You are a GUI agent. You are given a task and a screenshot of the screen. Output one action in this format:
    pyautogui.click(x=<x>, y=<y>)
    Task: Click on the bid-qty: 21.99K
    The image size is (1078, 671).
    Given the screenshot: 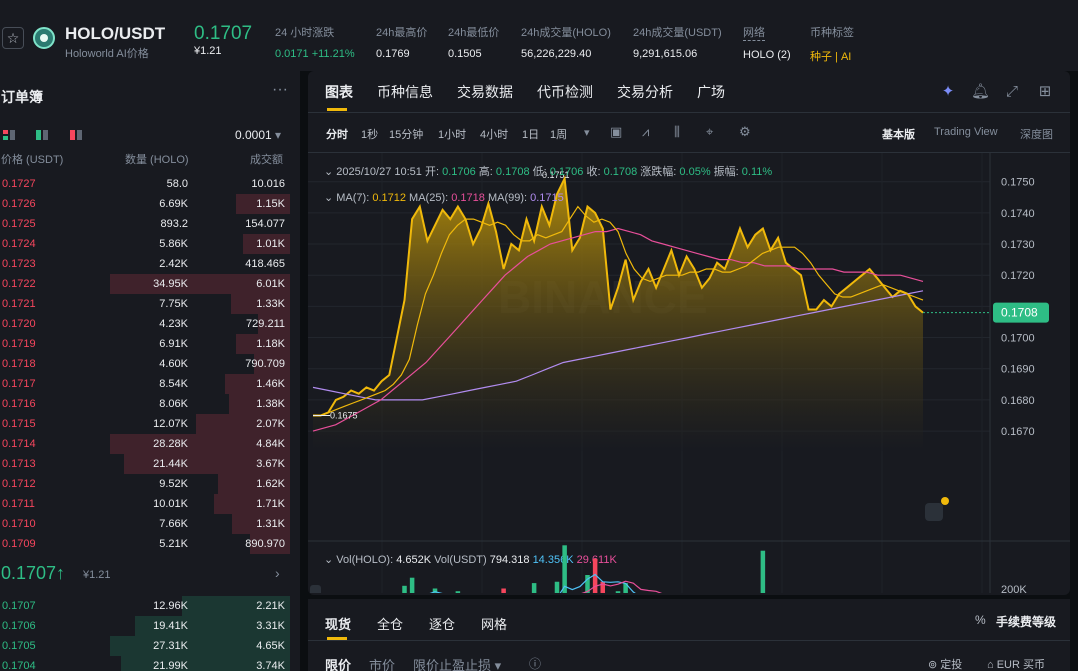 What is the action you would take?
    pyautogui.click(x=170, y=665)
    